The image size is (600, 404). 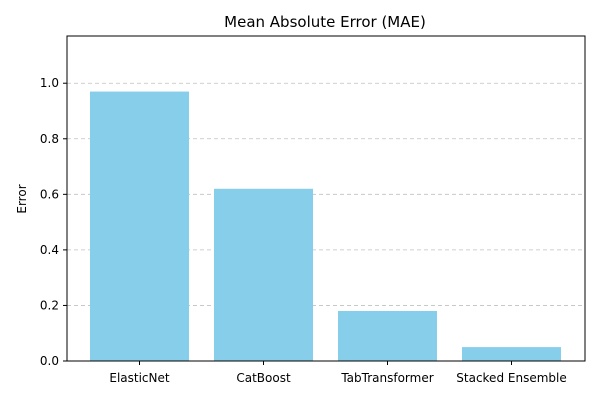 I want to click on x-tick-label: Stacked Ensemble, so click(x=511, y=378).